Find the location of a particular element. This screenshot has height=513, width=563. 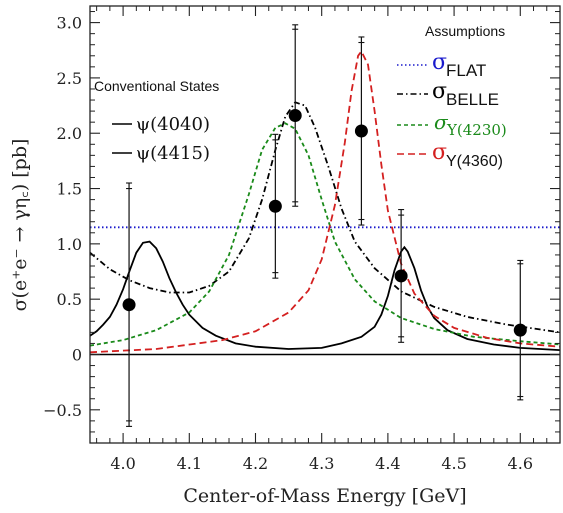

x-axis-title: Center-of-Mass Energy [GeV] is located at coordinates (324, 496).